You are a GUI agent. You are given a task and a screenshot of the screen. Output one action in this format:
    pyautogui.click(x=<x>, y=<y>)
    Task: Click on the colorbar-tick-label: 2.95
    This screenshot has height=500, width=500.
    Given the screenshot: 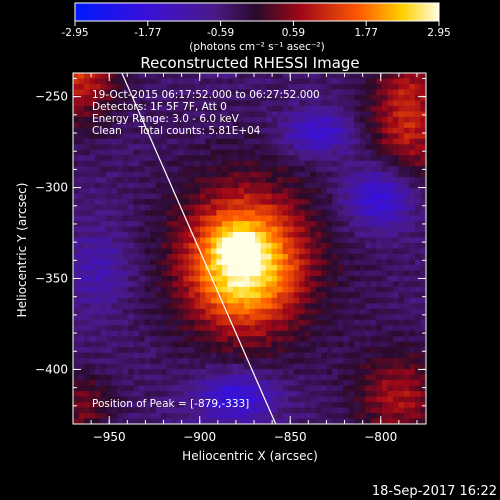 What is the action you would take?
    pyautogui.click(x=438, y=33)
    